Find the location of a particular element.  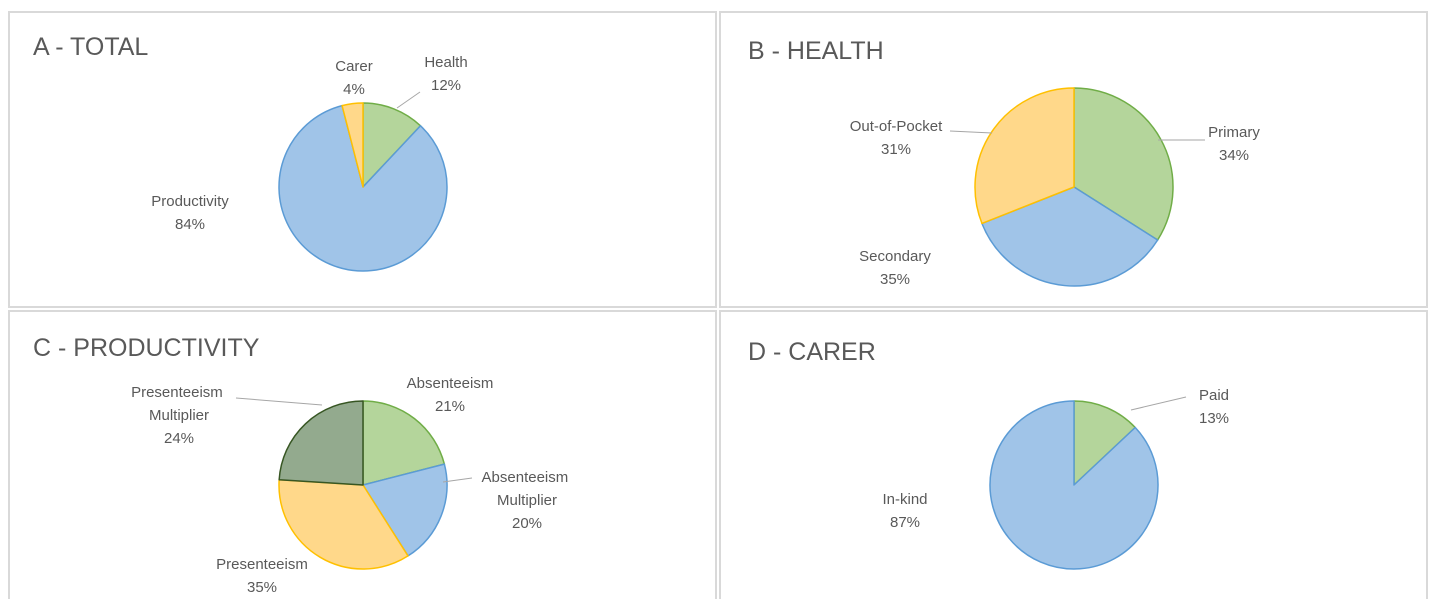

slice-label: Absenteeism is located at coordinates (450, 383).